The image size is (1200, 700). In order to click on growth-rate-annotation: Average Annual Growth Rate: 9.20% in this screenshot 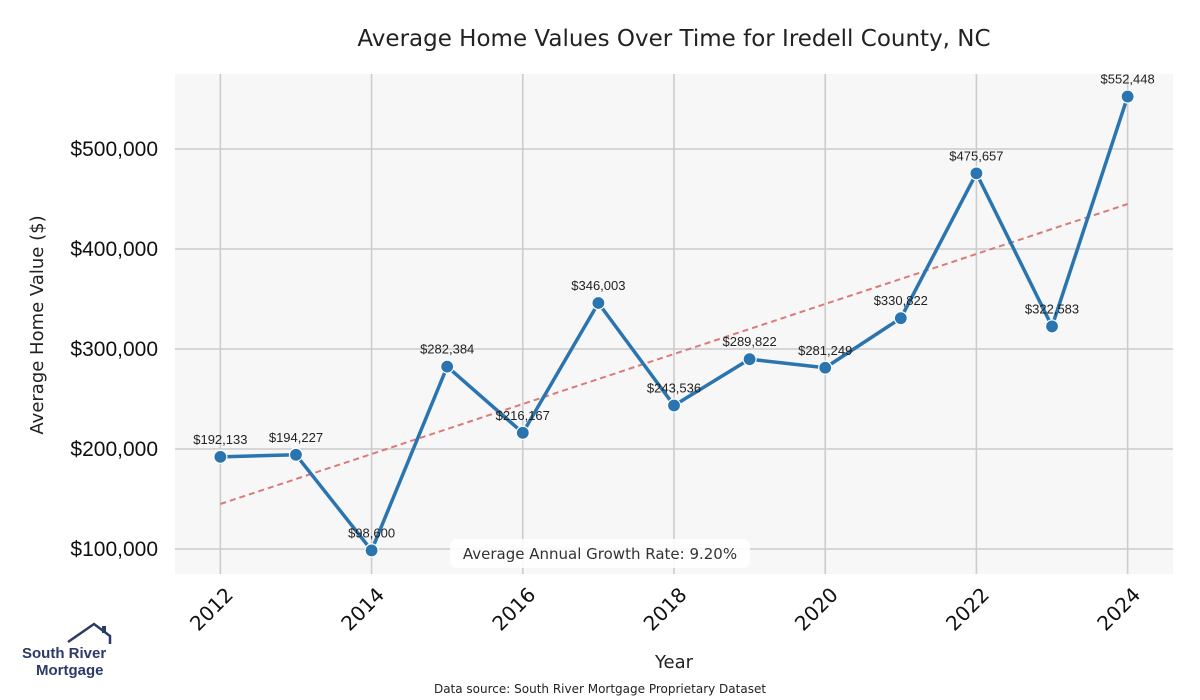, I will do `click(600, 553)`.